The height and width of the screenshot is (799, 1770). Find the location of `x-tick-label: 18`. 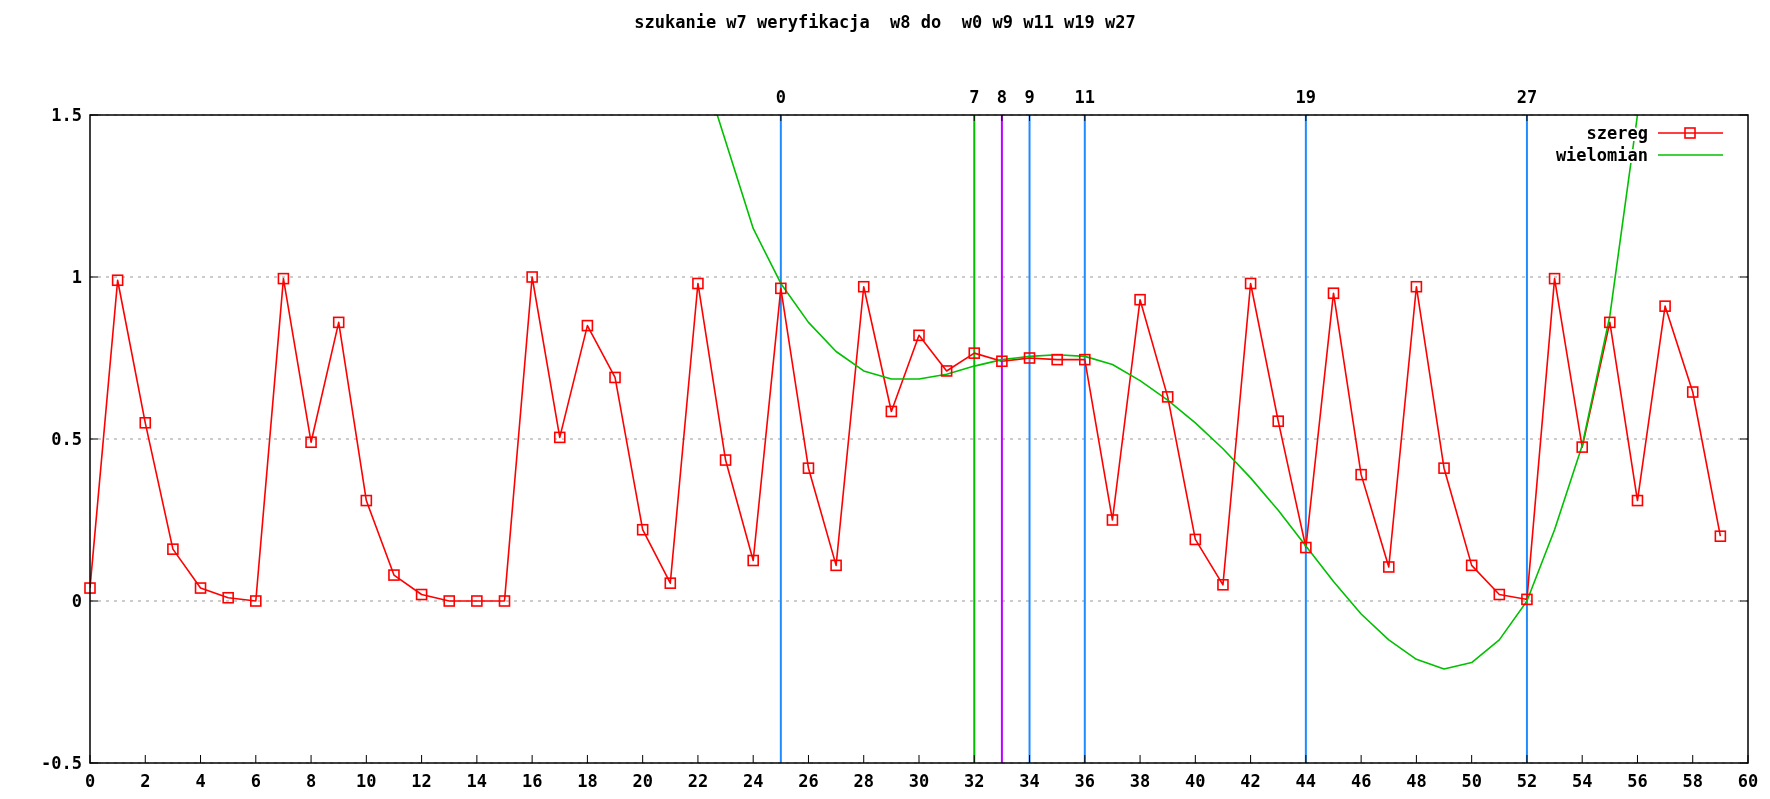

x-tick-label: 18 is located at coordinates (587, 781).